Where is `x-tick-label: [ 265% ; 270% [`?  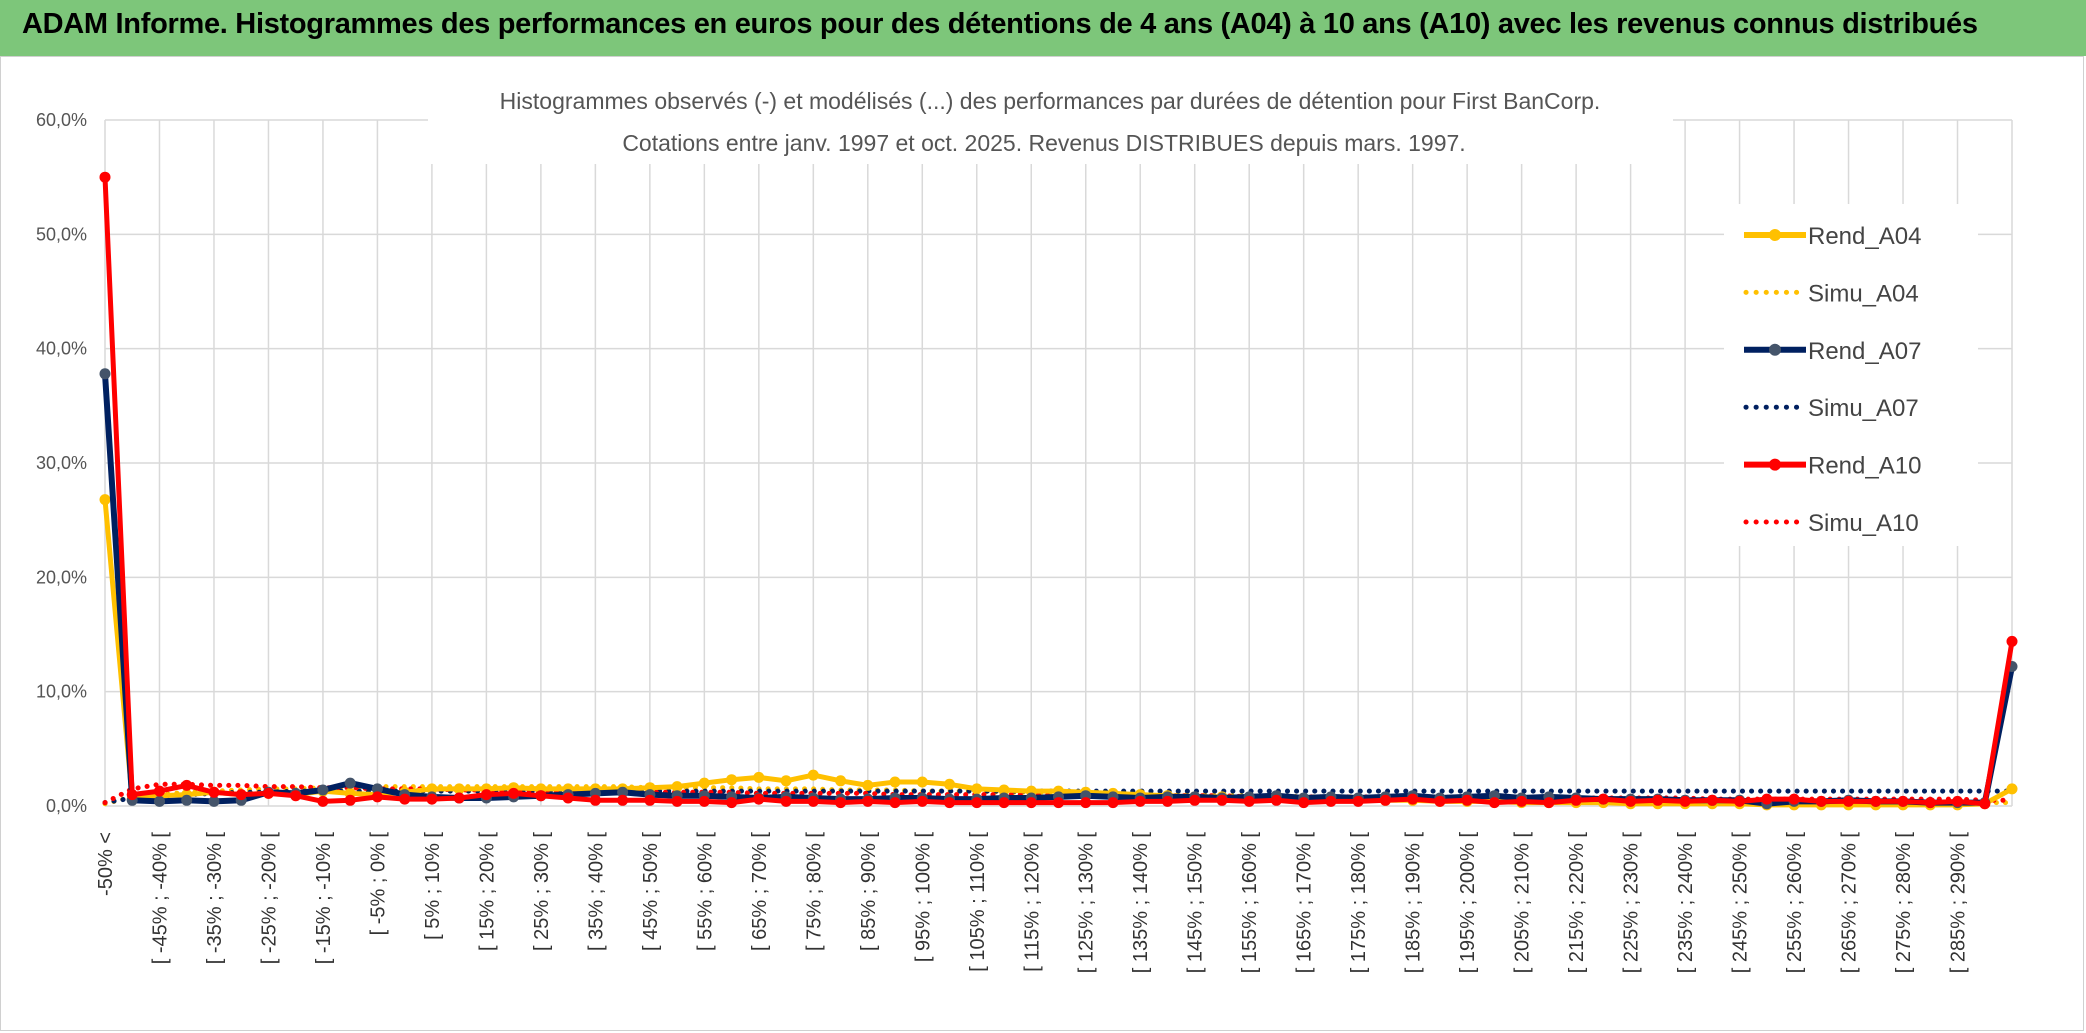 x-tick-label: [ 265% ; 270% [ is located at coordinates (1850, 903).